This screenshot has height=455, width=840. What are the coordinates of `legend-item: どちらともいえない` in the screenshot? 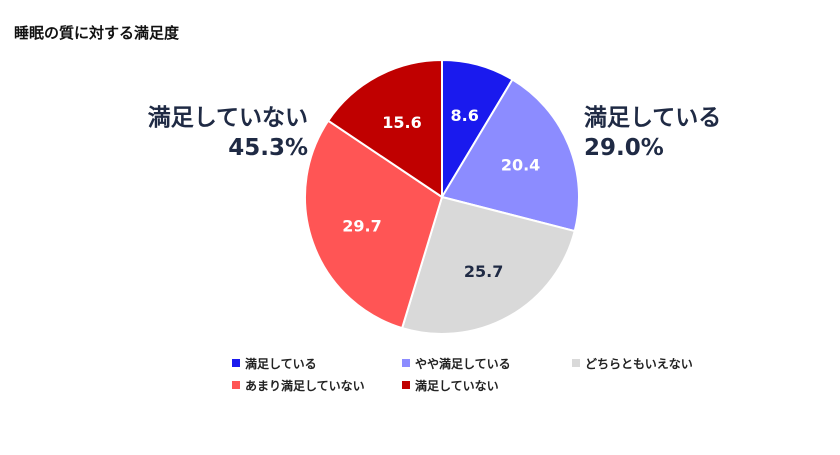 It's located at (657, 363).